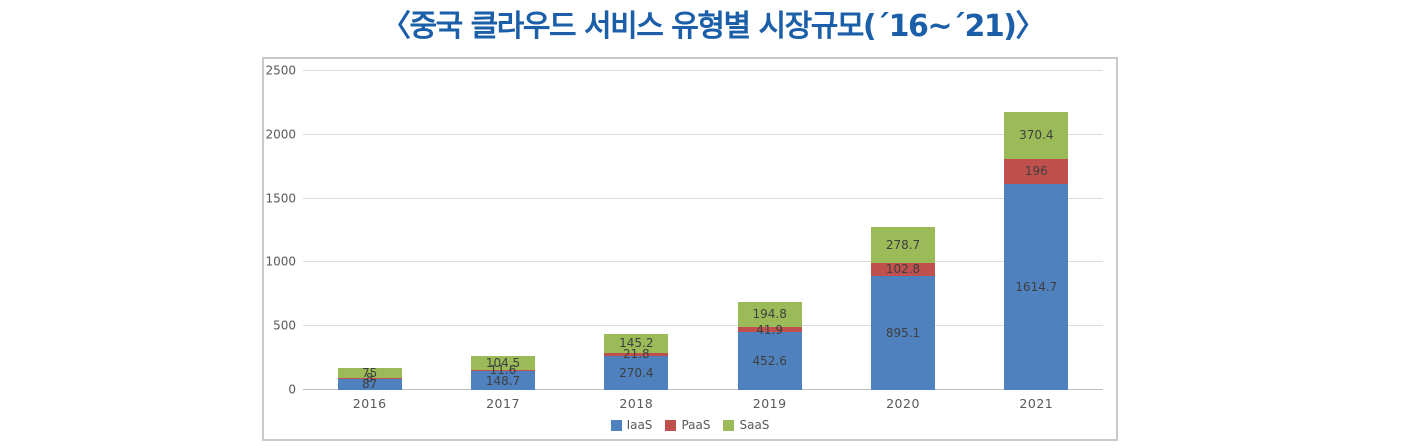 This screenshot has width=1425, height=448. I want to click on y-tick-label-1500: 1500, so click(280, 198).